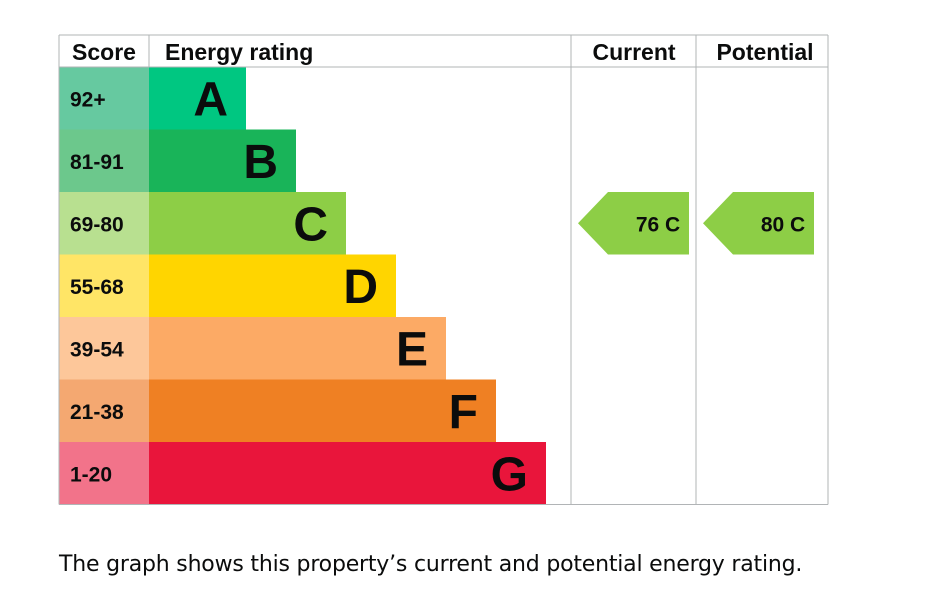 The width and height of the screenshot is (943, 601). What do you see at coordinates (633, 223) in the screenshot?
I see `current-arrow` at bounding box center [633, 223].